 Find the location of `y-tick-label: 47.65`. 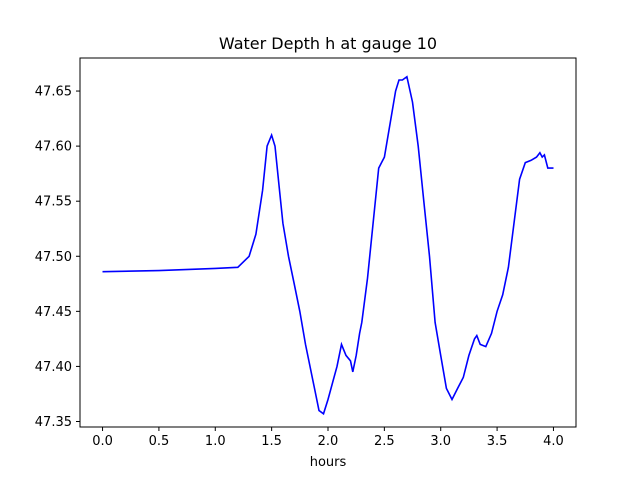

y-tick-label: 47.65 is located at coordinates (53, 92).